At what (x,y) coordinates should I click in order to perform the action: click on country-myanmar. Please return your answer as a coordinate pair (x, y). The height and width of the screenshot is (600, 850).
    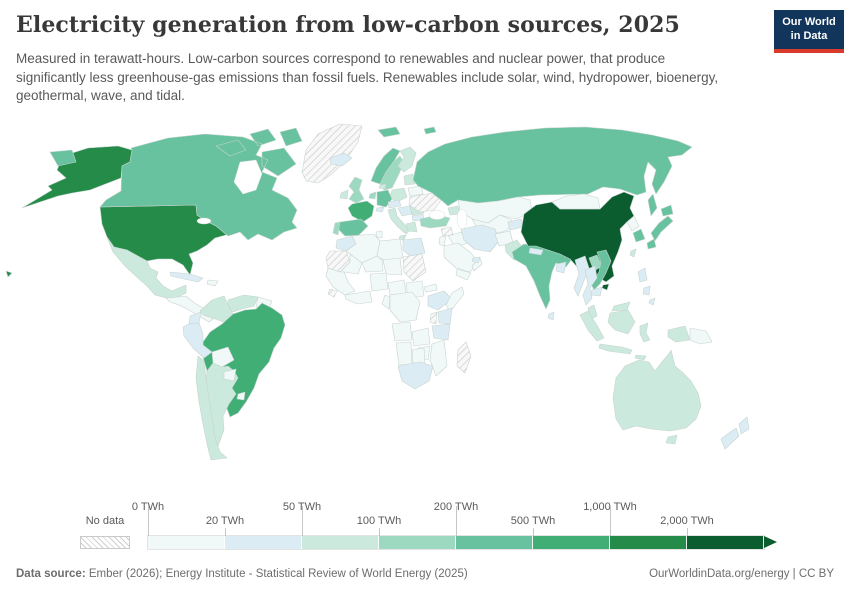
    Looking at the image, I should click on (581, 276).